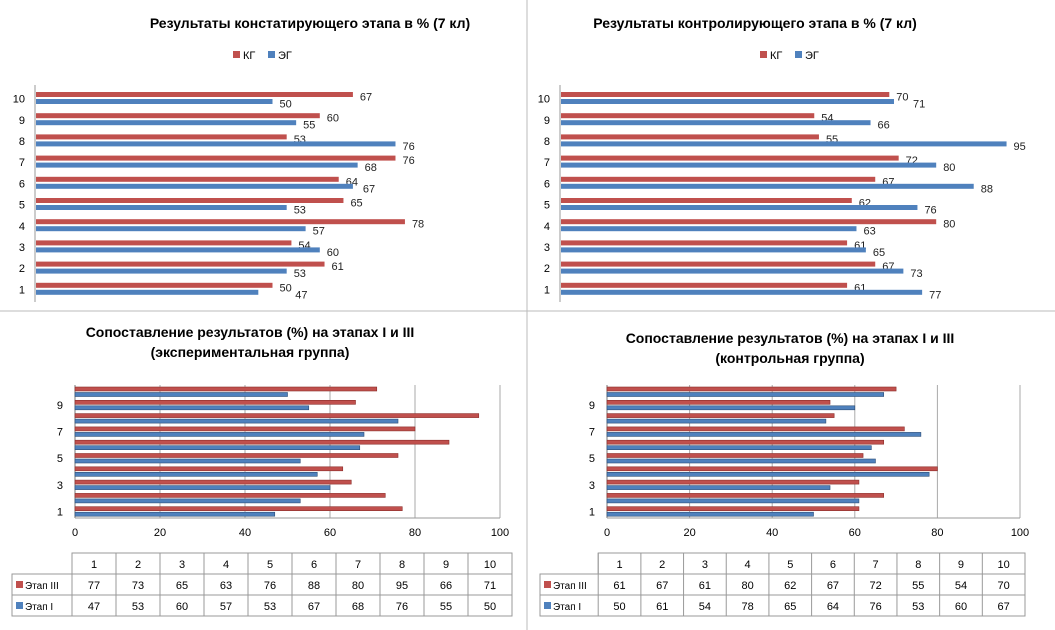 Image resolution: width=1055 pixels, height=630 pixels. Describe the element at coordinates (309, 126) in the screenshot. I see `data-label: 55` at that location.